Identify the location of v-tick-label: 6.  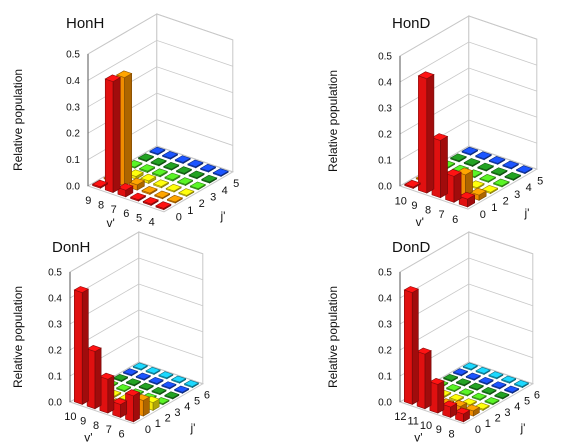
(122, 435).